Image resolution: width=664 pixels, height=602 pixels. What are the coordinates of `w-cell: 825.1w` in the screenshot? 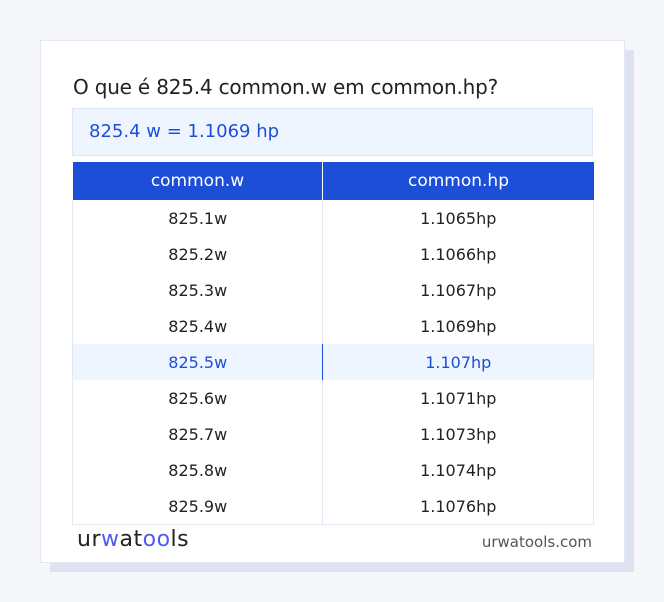 It's located at (197, 218).